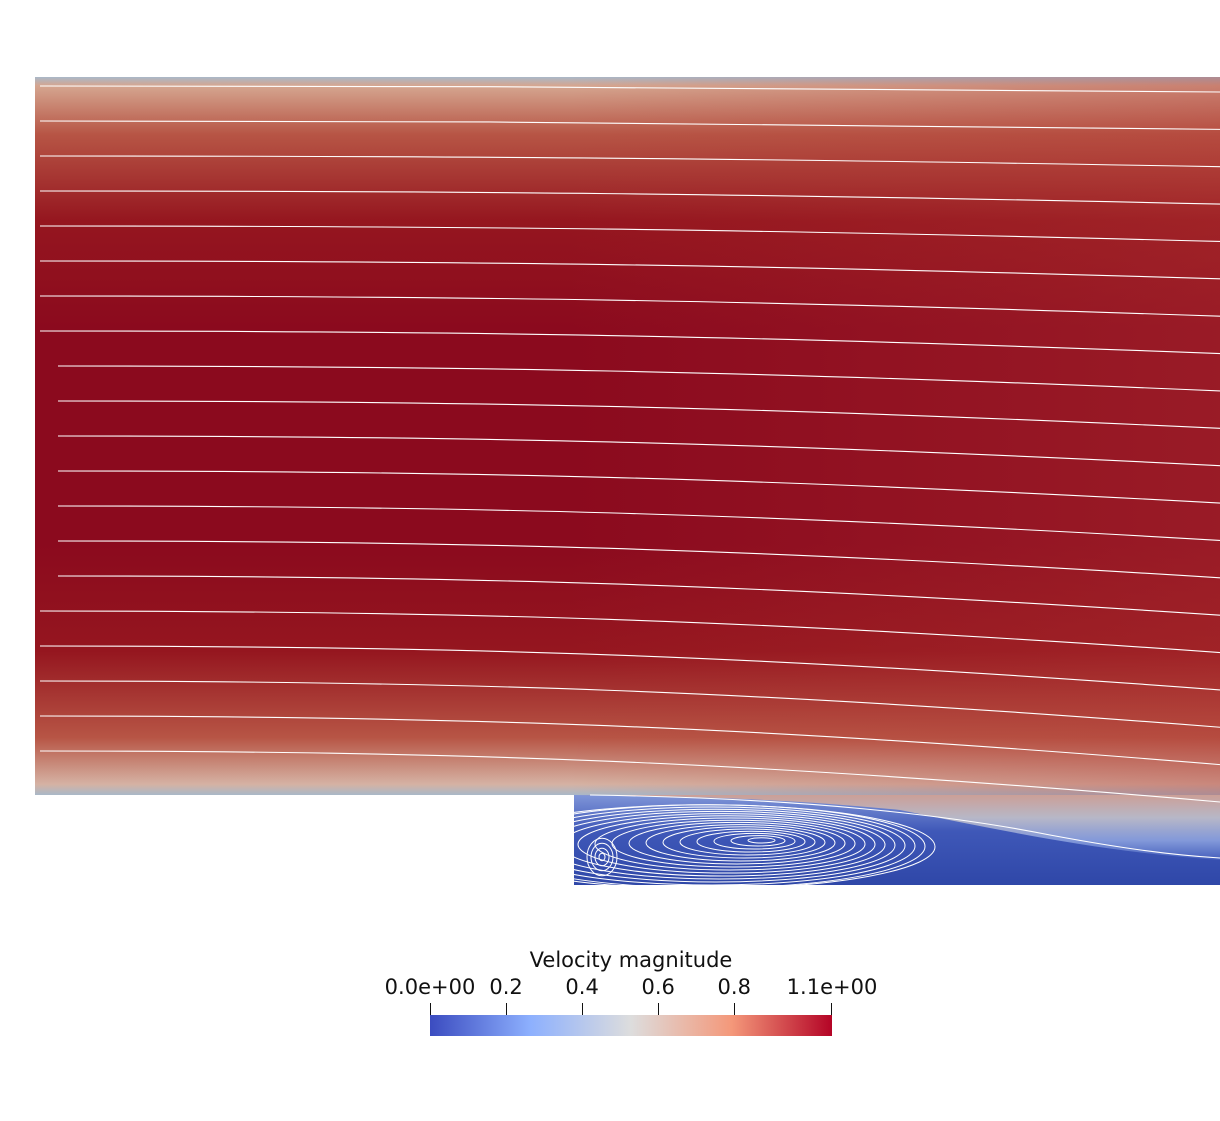  Describe the element at coordinates (658, 987) in the screenshot. I see `colorbar-tick-label: 0.6` at that location.